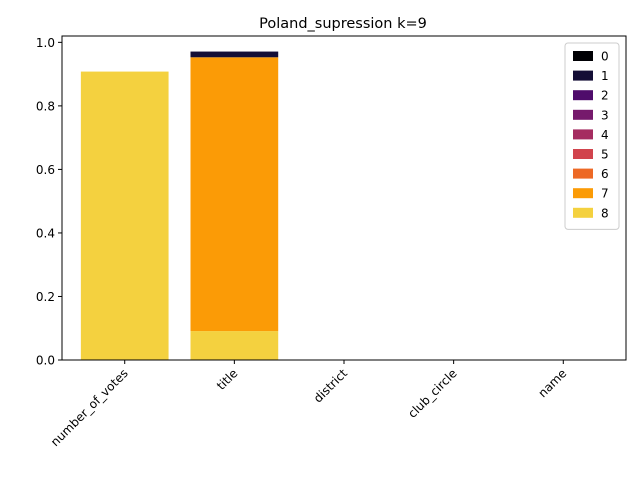 The width and height of the screenshot is (640, 480). Describe the element at coordinates (605, 194) in the screenshot. I see `legend-label: 7` at that location.